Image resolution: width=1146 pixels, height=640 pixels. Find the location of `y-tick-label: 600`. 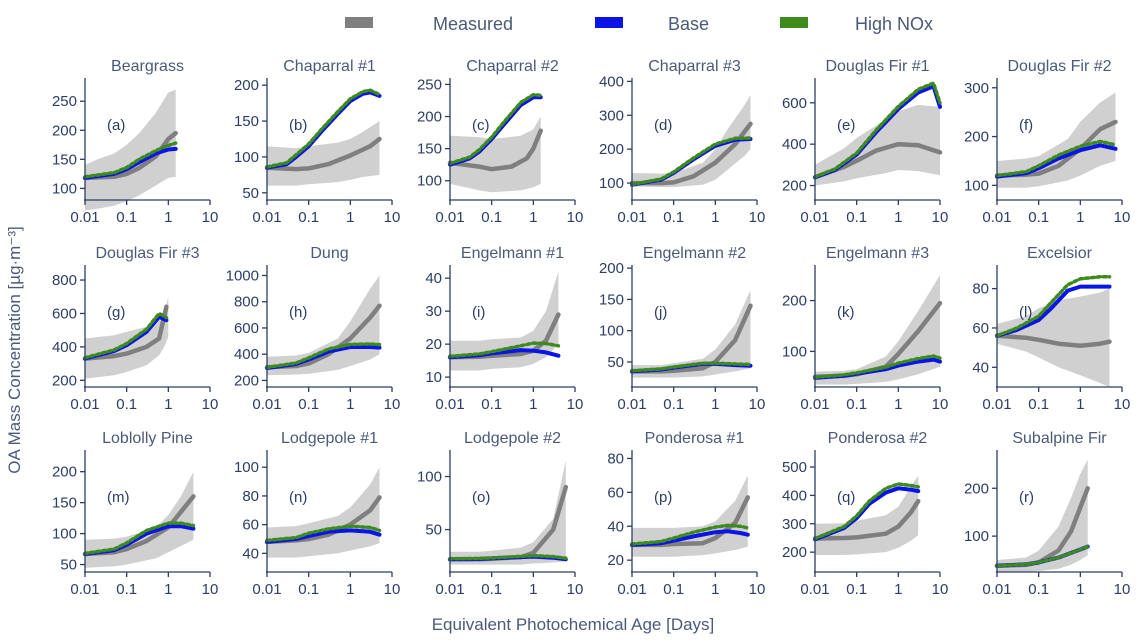

y-tick-label: 600 is located at coordinates (64, 313).